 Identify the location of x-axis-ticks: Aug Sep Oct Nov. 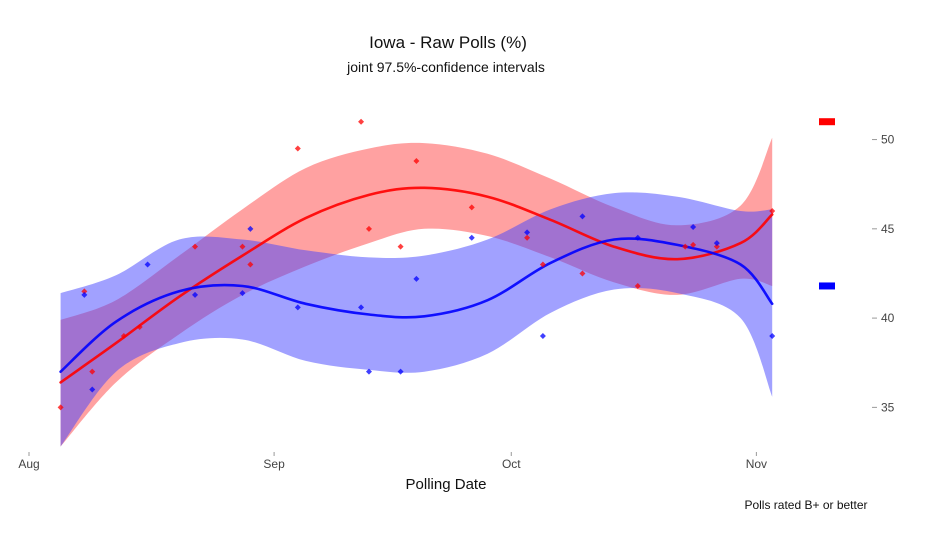
(392, 461).